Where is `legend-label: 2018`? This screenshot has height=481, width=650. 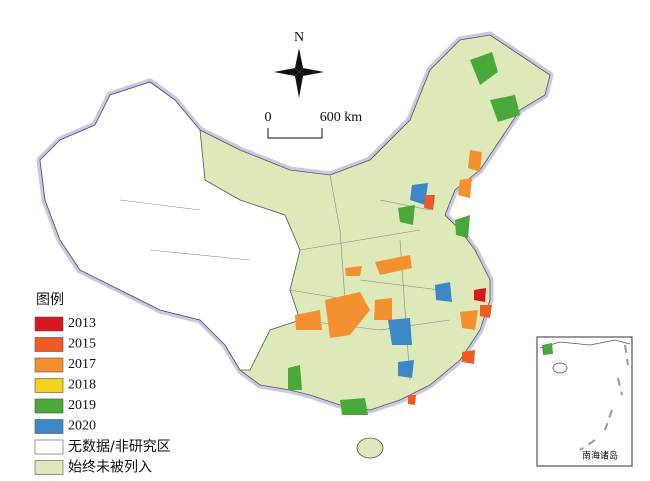 legend-label: 2018 is located at coordinates (82, 385).